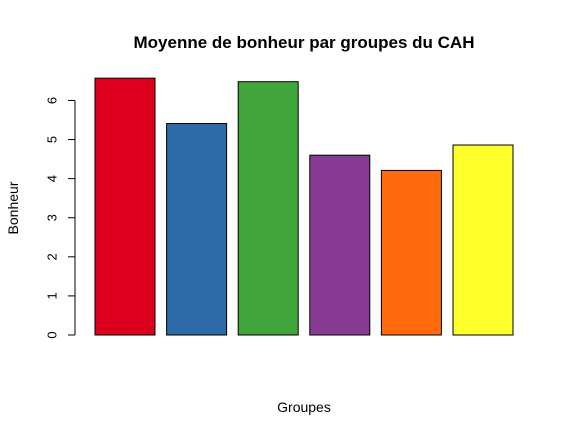 The width and height of the screenshot is (569, 436). What do you see at coordinates (51, 100) in the screenshot?
I see `y-tick-label: 6` at bounding box center [51, 100].